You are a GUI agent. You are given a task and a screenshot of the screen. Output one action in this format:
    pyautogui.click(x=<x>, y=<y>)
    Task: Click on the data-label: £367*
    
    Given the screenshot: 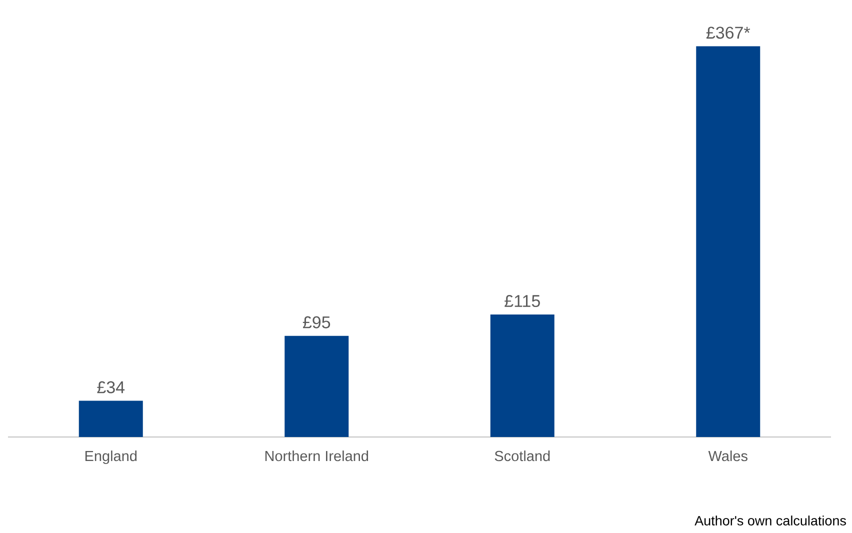 What is the action you would take?
    pyautogui.click(x=728, y=32)
    